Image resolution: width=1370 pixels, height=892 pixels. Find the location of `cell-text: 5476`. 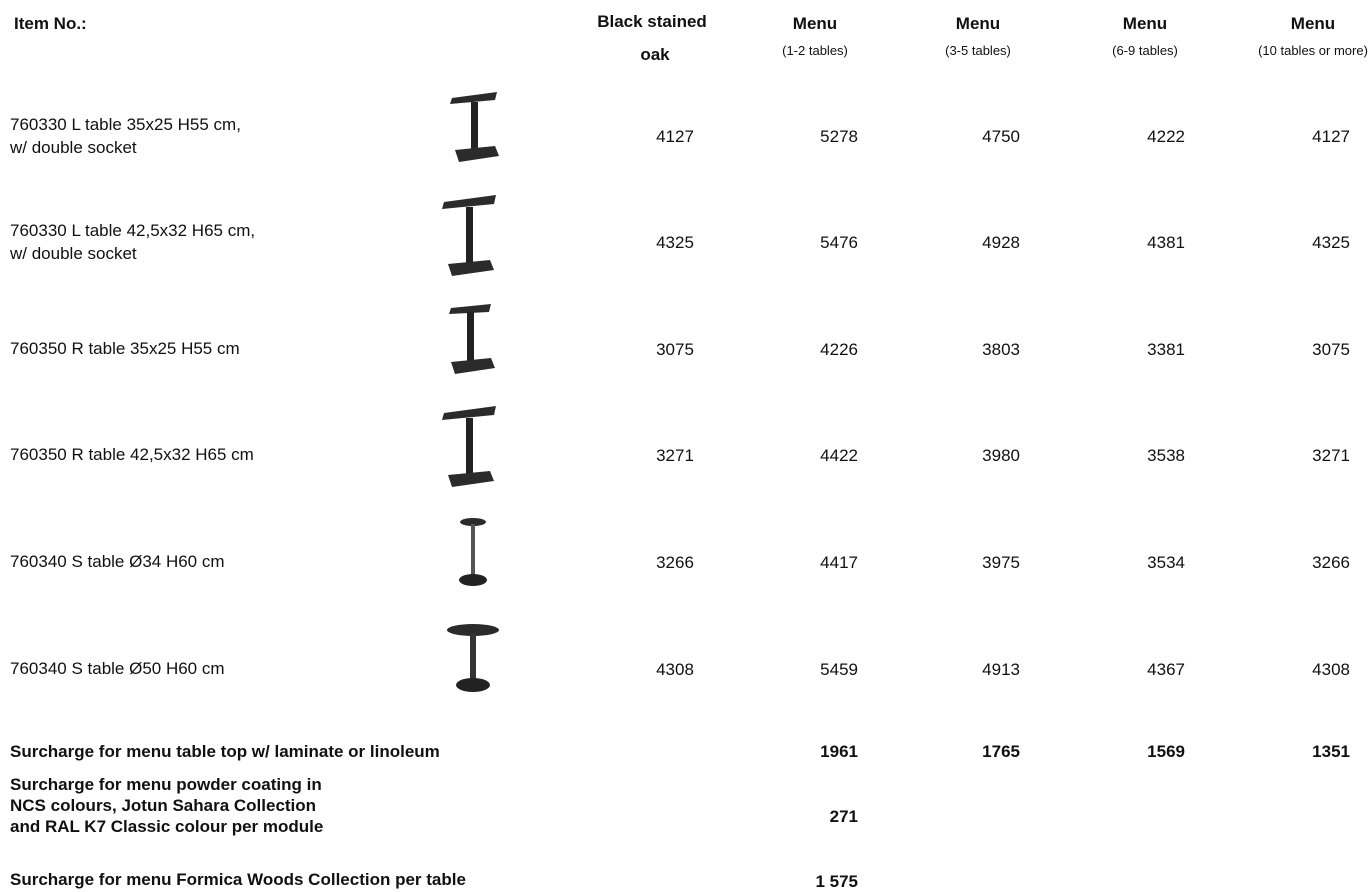

cell-text: 5476 is located at coordinates (839, 242).